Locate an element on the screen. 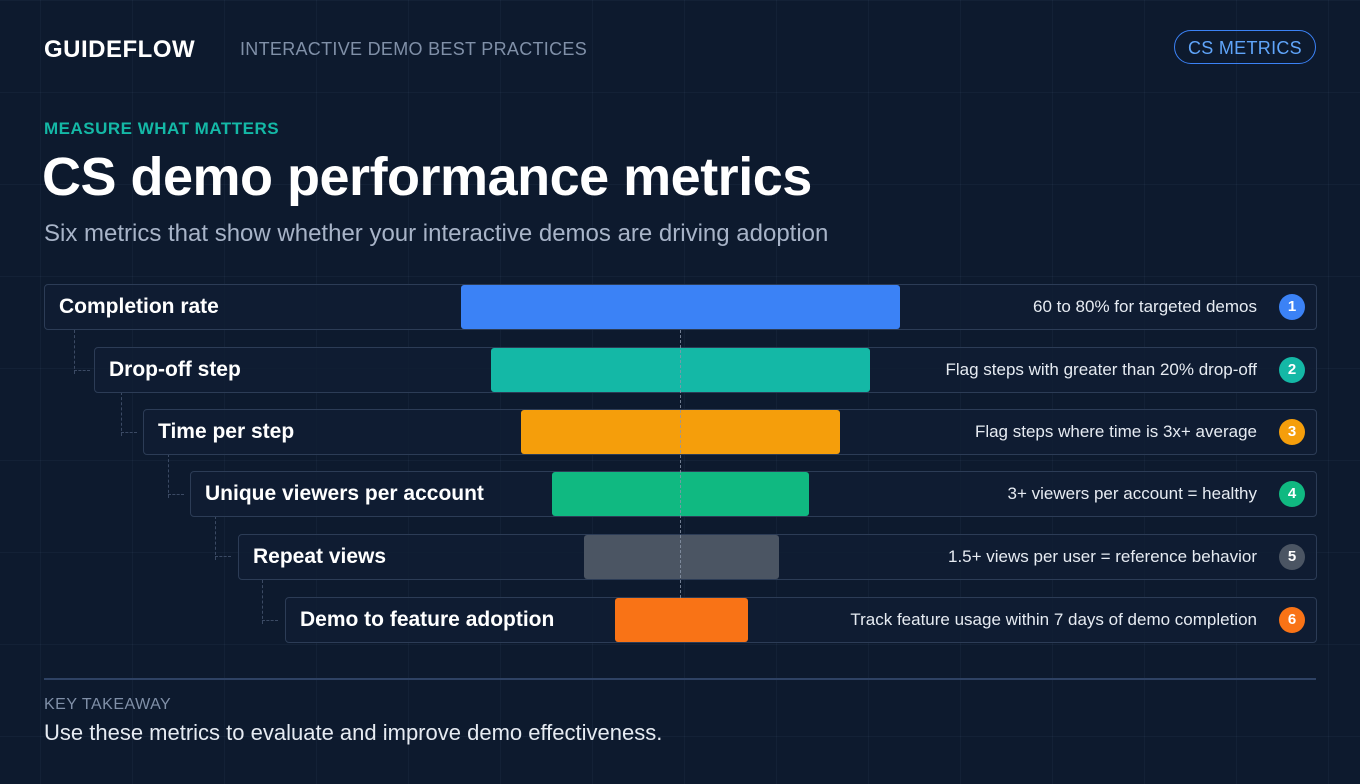  metric-label: Unique viewers per account is located at coordinates (344, 493).